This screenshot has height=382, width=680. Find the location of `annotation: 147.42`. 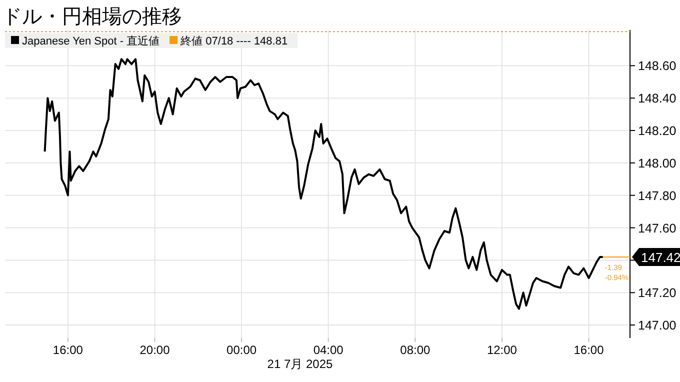

annotation: 147.42 is located at coordinates (660, 257).